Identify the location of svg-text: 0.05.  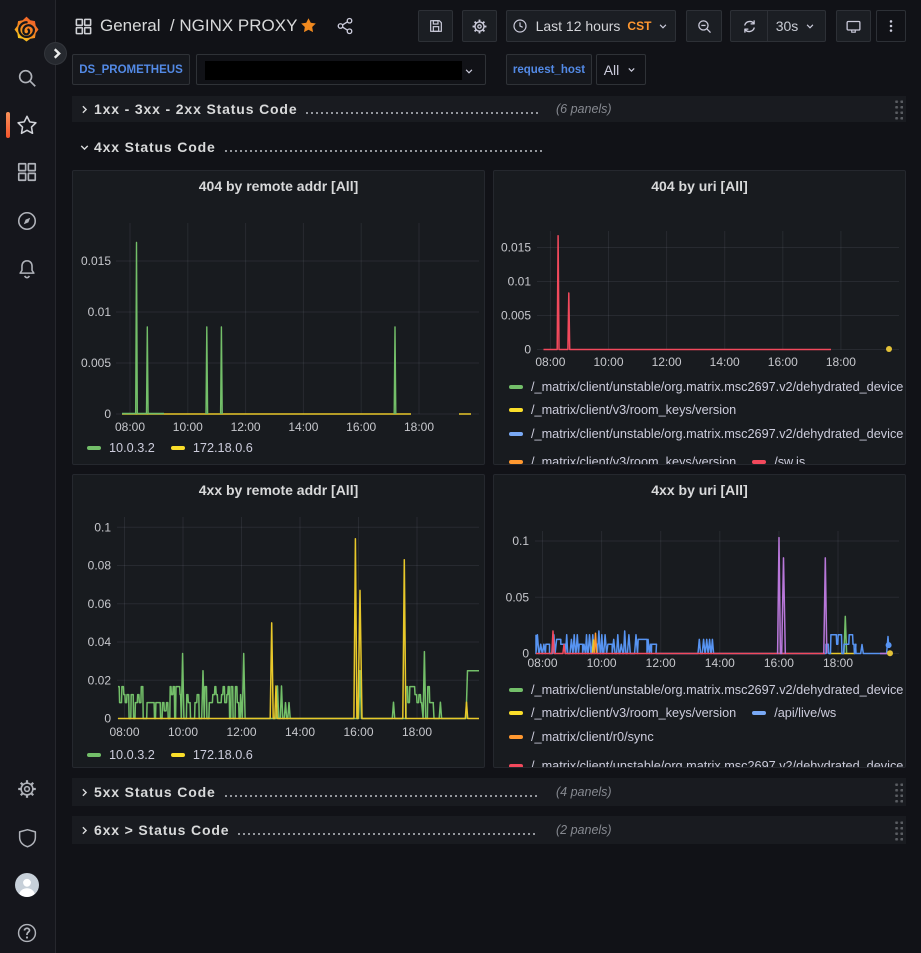
(518, 597).